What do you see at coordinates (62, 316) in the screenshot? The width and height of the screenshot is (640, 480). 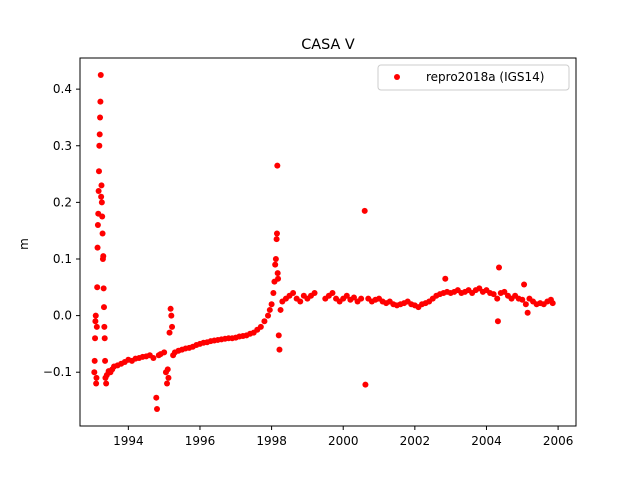 I see `y-tick-label: 0.0` at bounding box center [62, 316].